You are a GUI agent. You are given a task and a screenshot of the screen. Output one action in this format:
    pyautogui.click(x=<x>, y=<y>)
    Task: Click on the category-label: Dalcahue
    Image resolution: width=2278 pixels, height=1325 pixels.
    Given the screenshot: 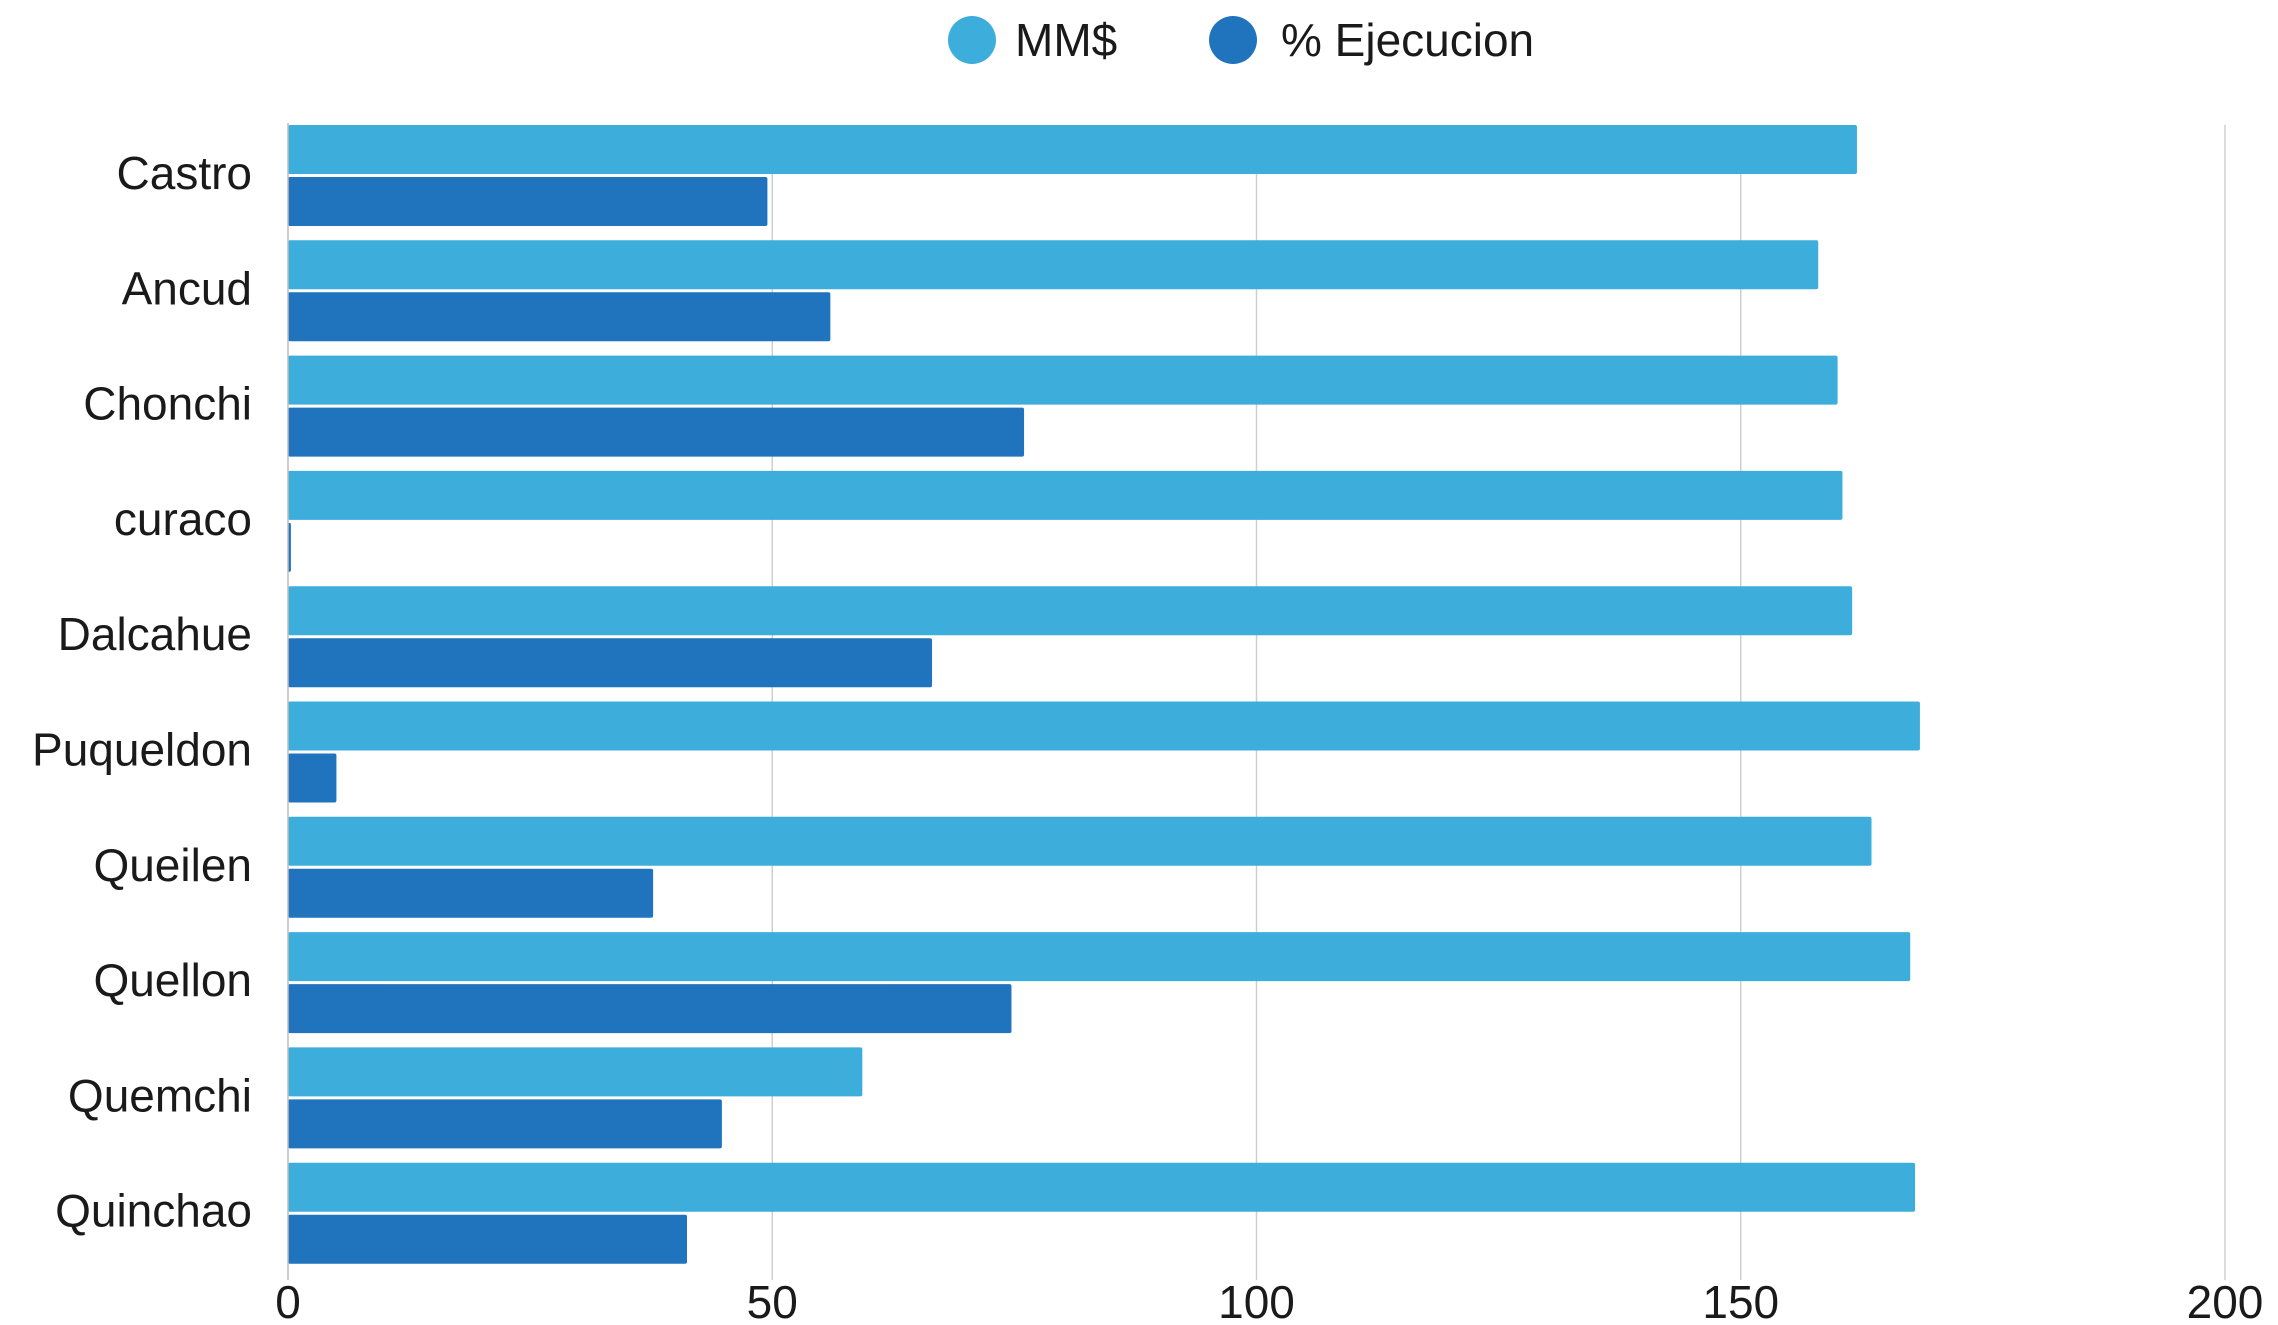 What is the action you would take?
    pyautogui.click(x=155, y=634)
    